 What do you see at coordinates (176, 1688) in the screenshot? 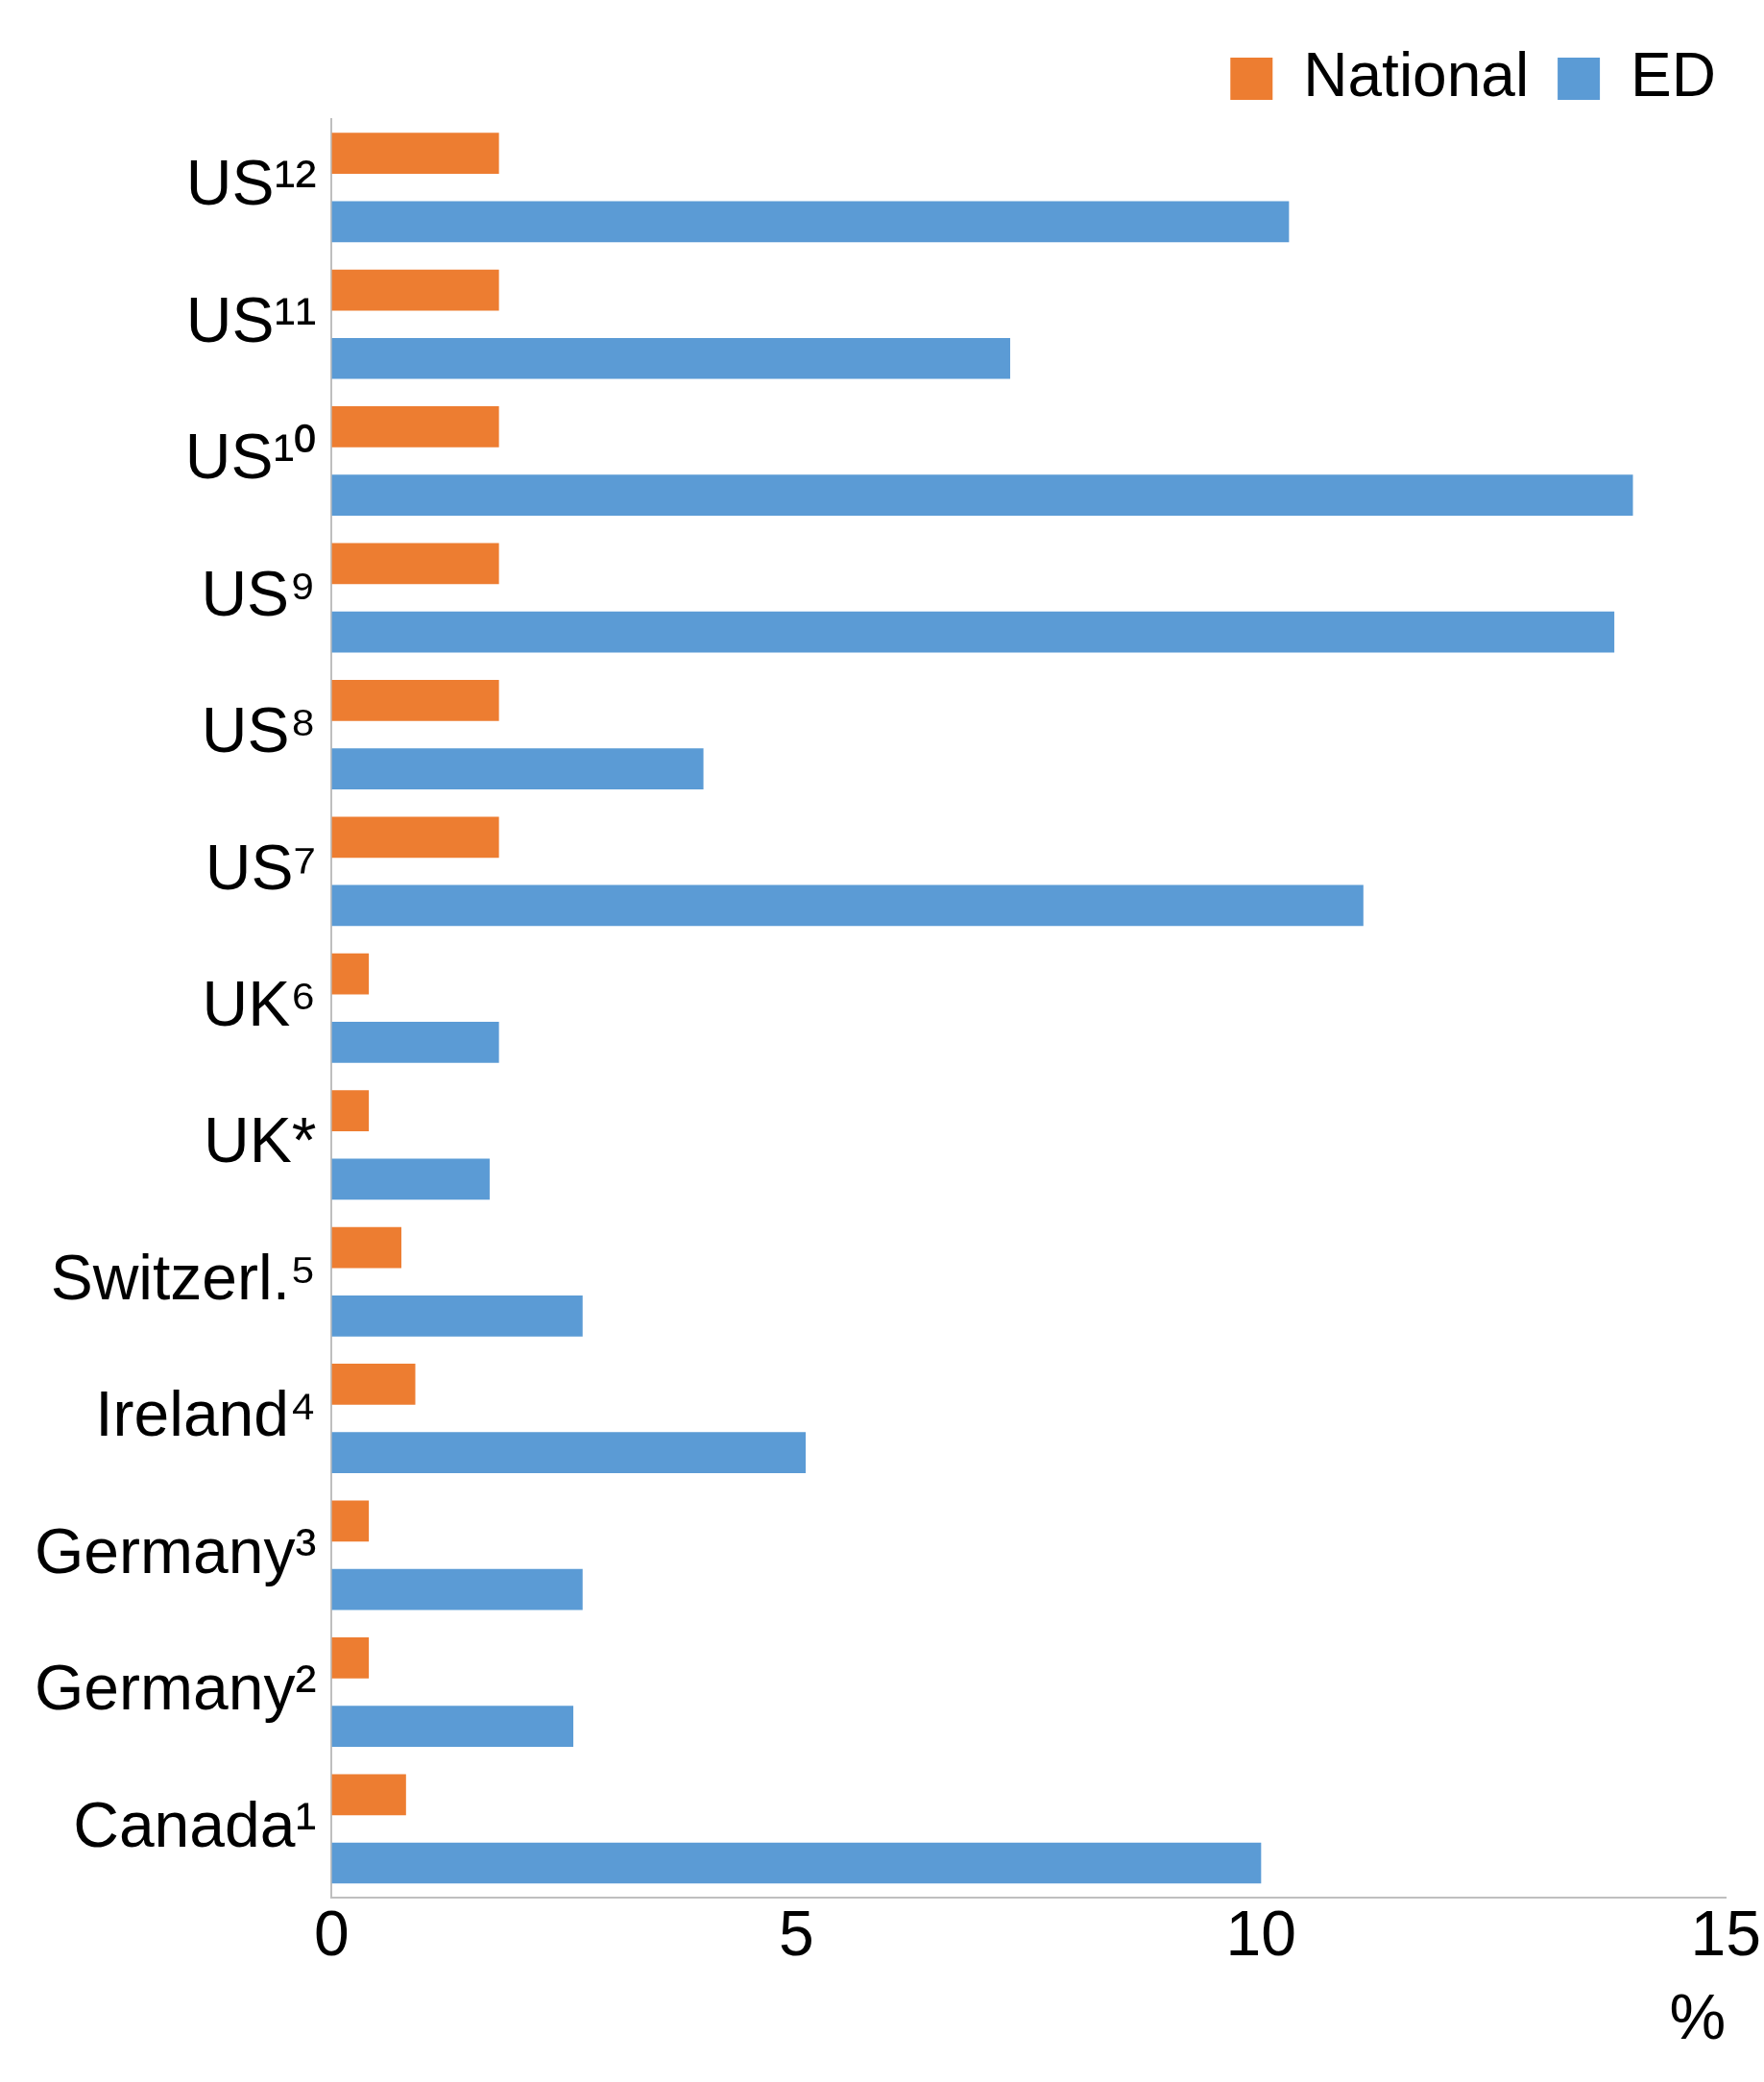
I see `y-tick-label: Germany²` at bounding box center [176, 1688].